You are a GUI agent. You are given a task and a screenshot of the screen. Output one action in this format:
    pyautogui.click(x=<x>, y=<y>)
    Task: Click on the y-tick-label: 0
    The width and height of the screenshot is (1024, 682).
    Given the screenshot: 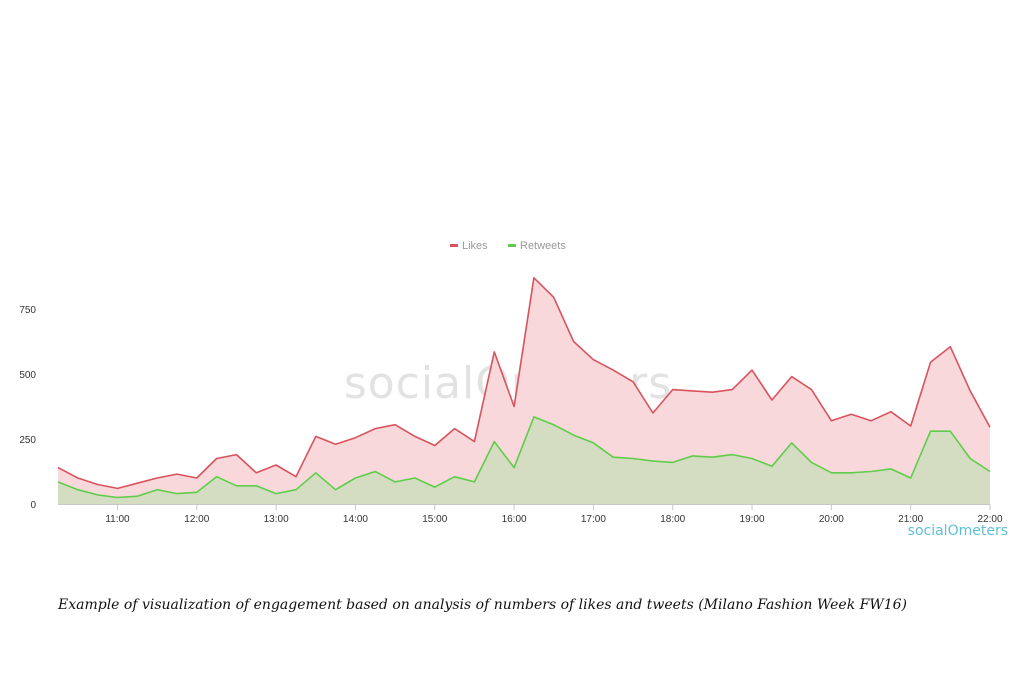 What is the action you would take?
    pyautogui.click(x=33, y=505)
    